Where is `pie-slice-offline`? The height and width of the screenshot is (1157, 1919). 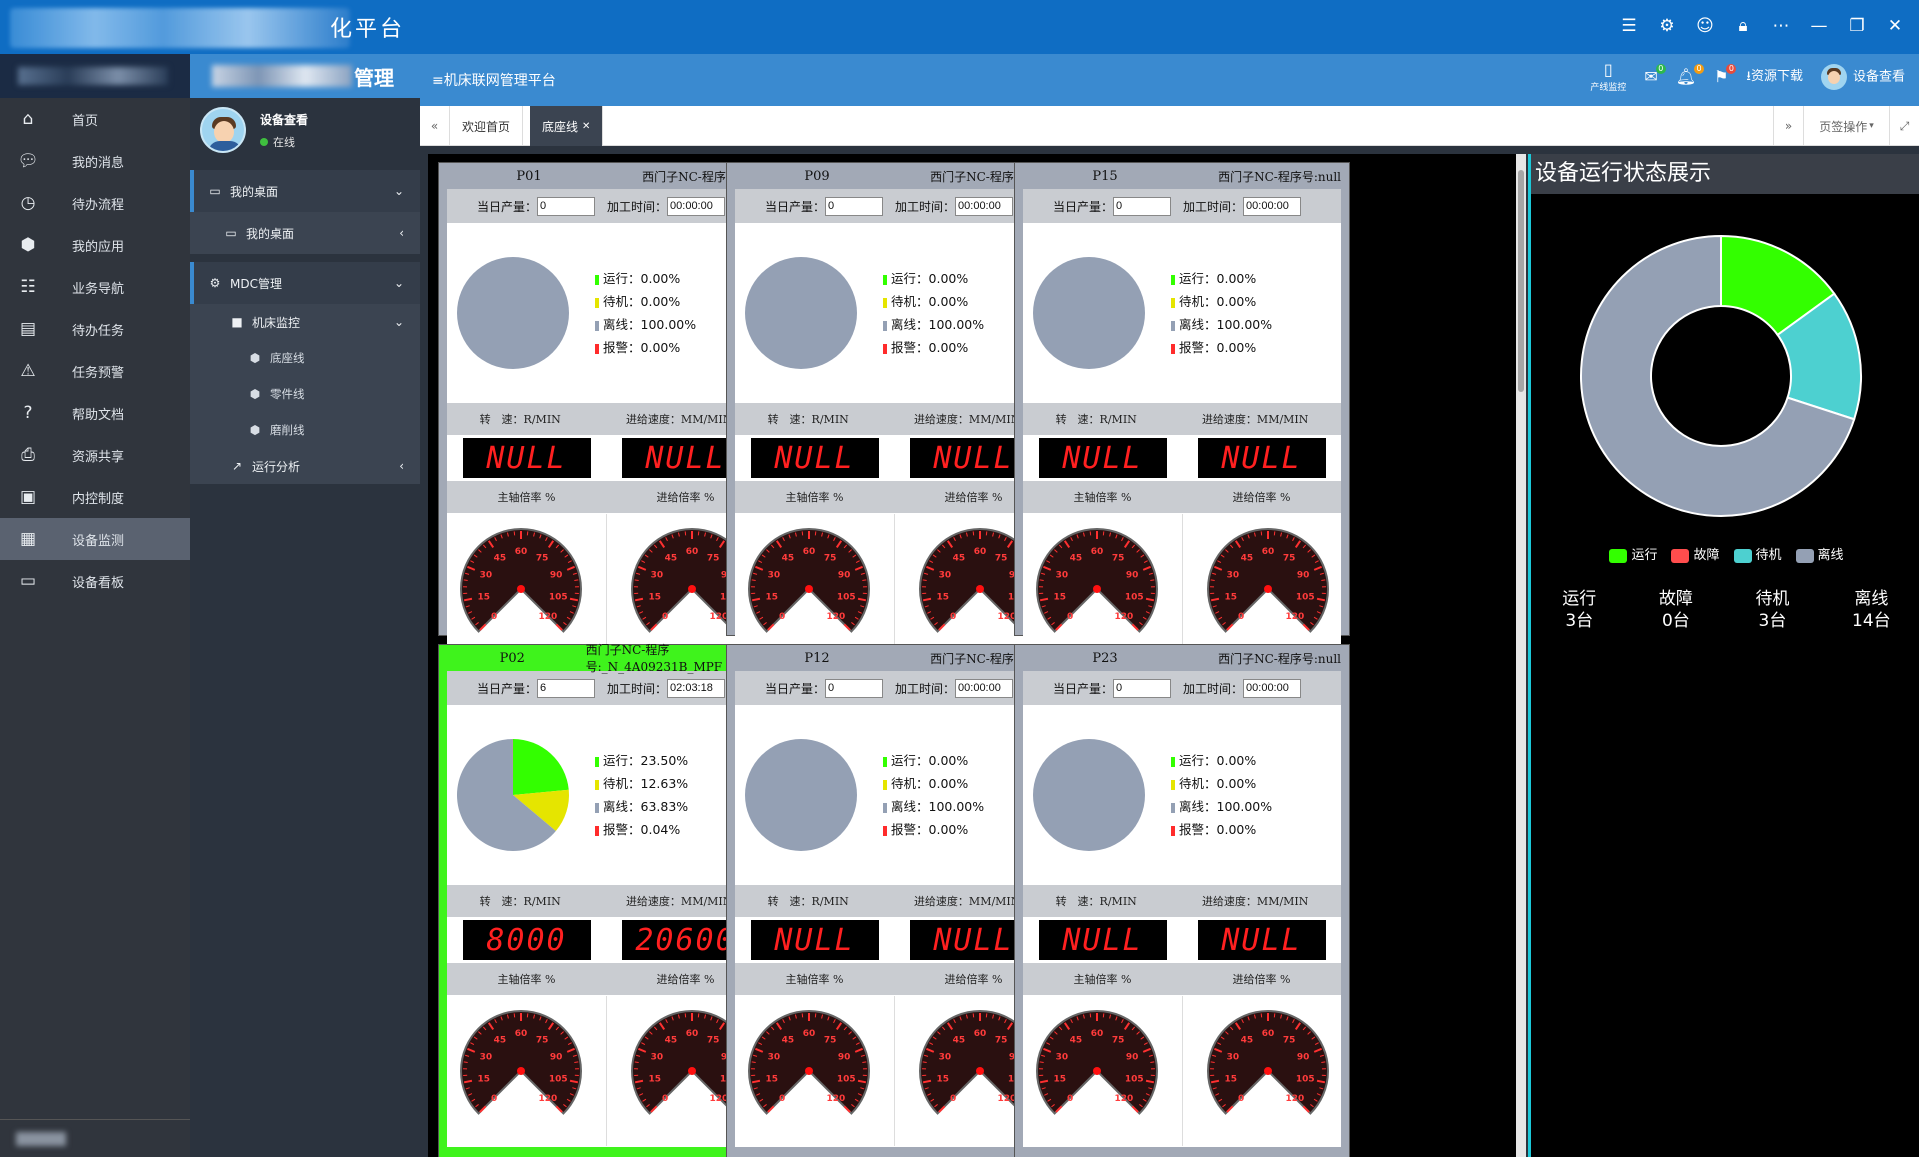
pie-slice-offline is located at coordinates (1089, 313).